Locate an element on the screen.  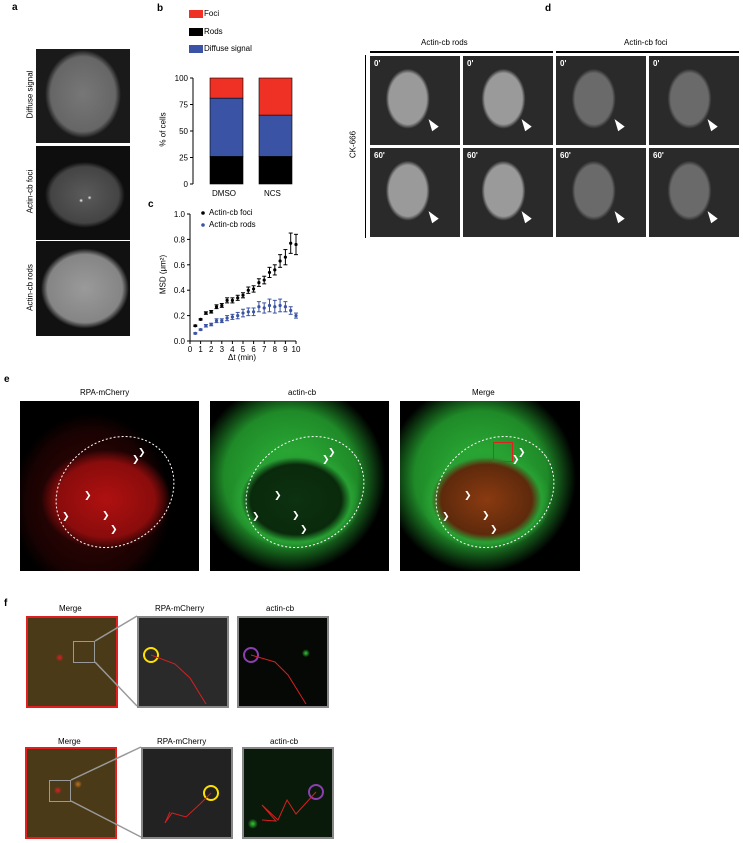
chart-c-ytick-label: 0.8 is located at coordinates (180, 239).